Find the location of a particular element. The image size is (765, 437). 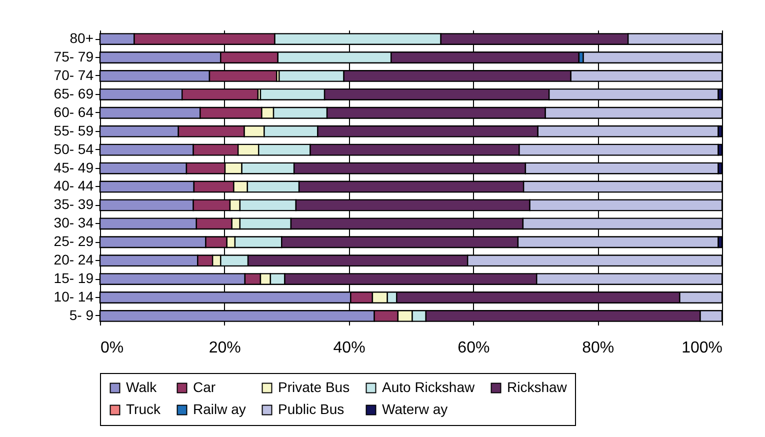

x-tick-label: 60% is located at coordinates (474, 348).